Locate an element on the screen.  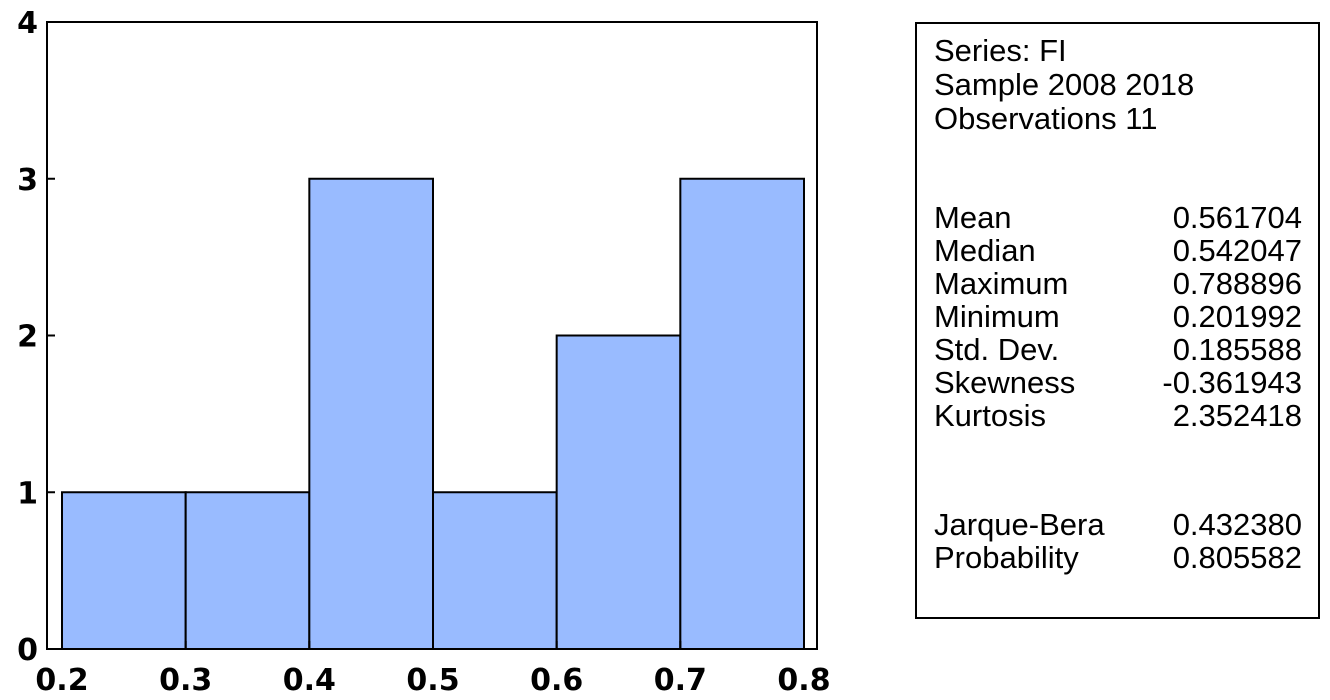
stat-label: Probability is located at coordinates (1006, 557).